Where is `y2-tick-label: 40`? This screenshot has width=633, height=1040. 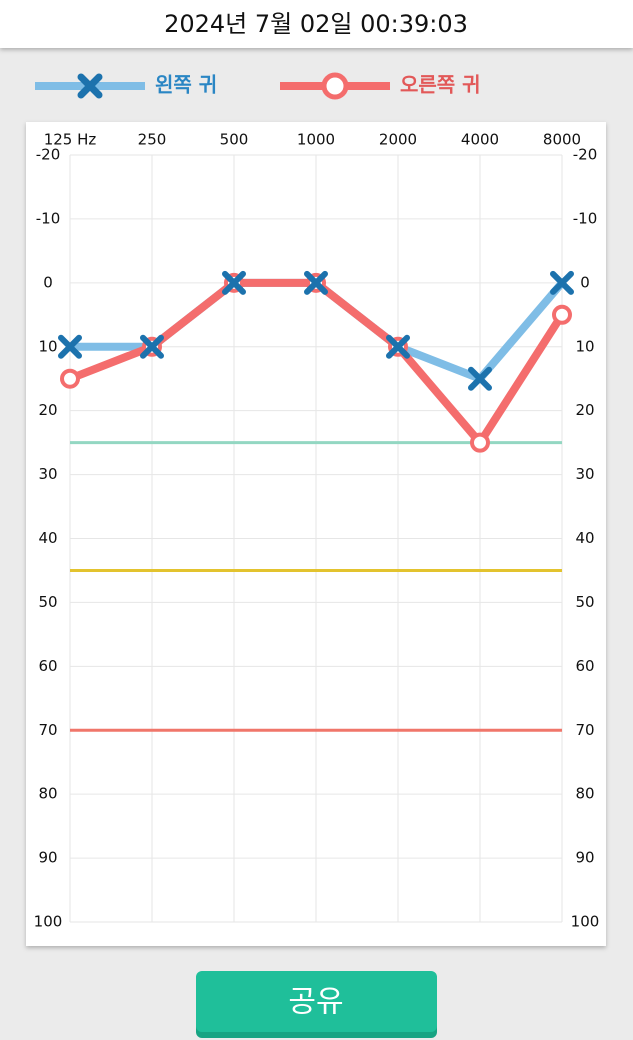
y2-tick-label: 40 is located at coordinates (584, 538).